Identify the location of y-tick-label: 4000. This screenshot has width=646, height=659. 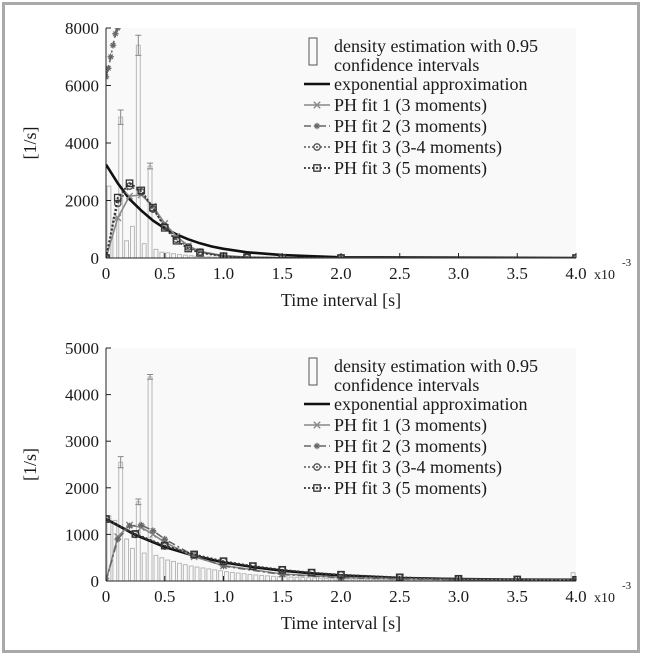
(82, 395).